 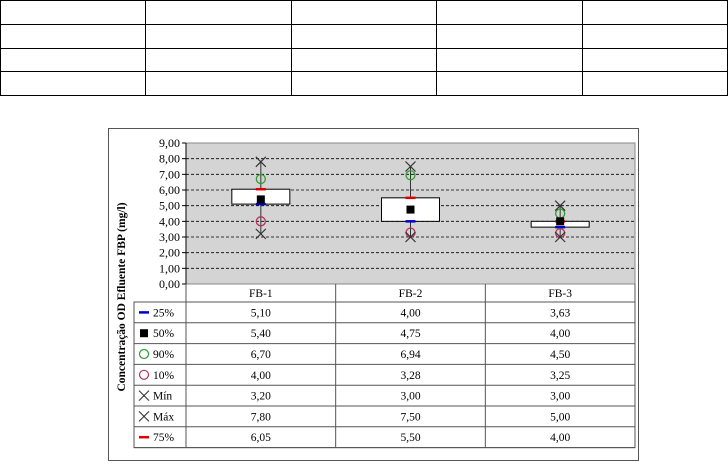 I want to click on data-label: 5,40, so click(x=261, y=334).